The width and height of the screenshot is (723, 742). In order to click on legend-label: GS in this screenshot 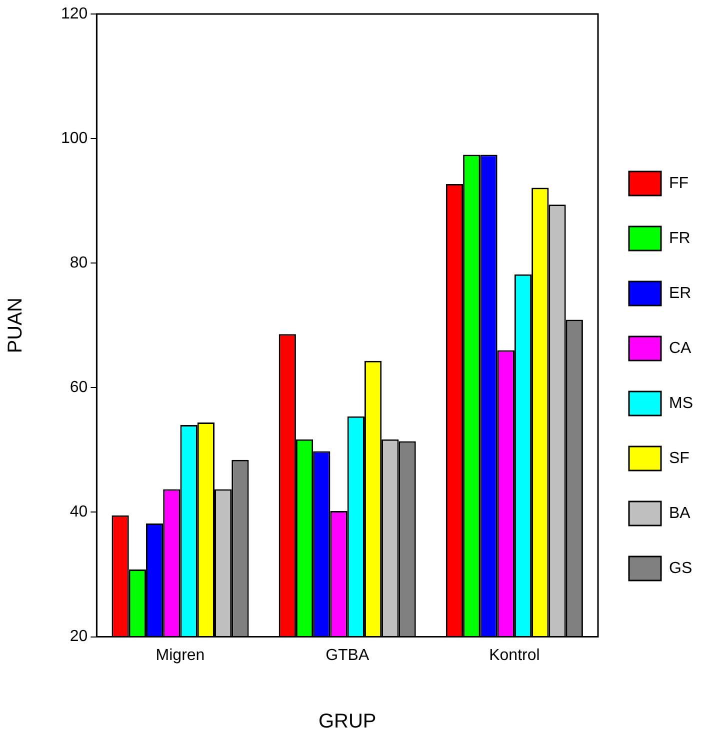, I will do `click(680, 568)`.